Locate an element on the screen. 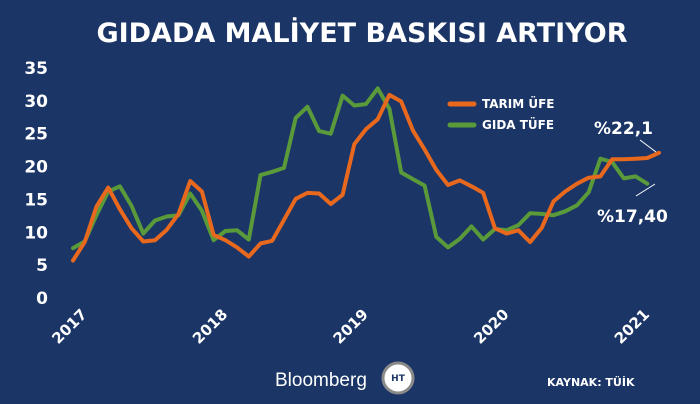 This screenshot has height=404, width=700. y-tick-label: 5 is located at coordinates (42, 266).